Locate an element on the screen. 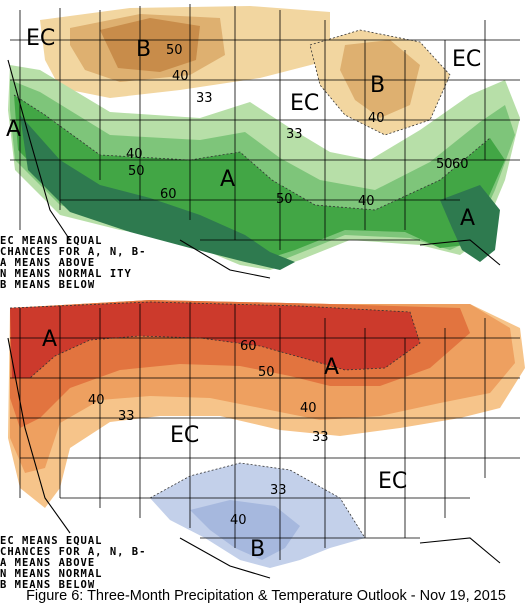 This screenshot has height=609, width=532. temp-label-60-north: 60 is located at coordinates (248, 346).